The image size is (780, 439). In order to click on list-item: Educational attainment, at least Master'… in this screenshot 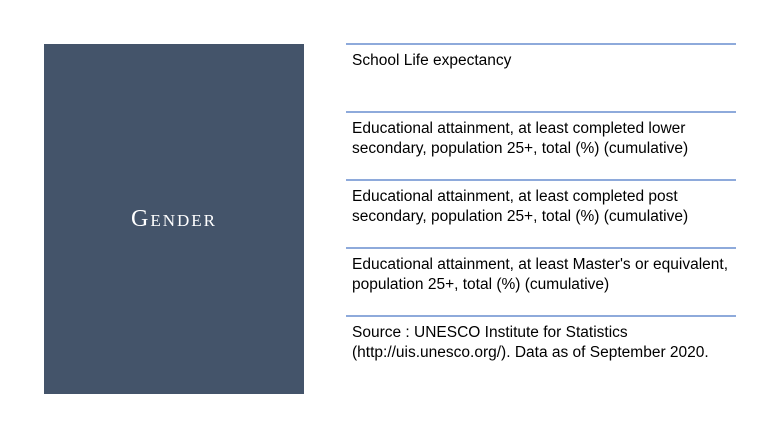, I will do `click(541, 281)`.